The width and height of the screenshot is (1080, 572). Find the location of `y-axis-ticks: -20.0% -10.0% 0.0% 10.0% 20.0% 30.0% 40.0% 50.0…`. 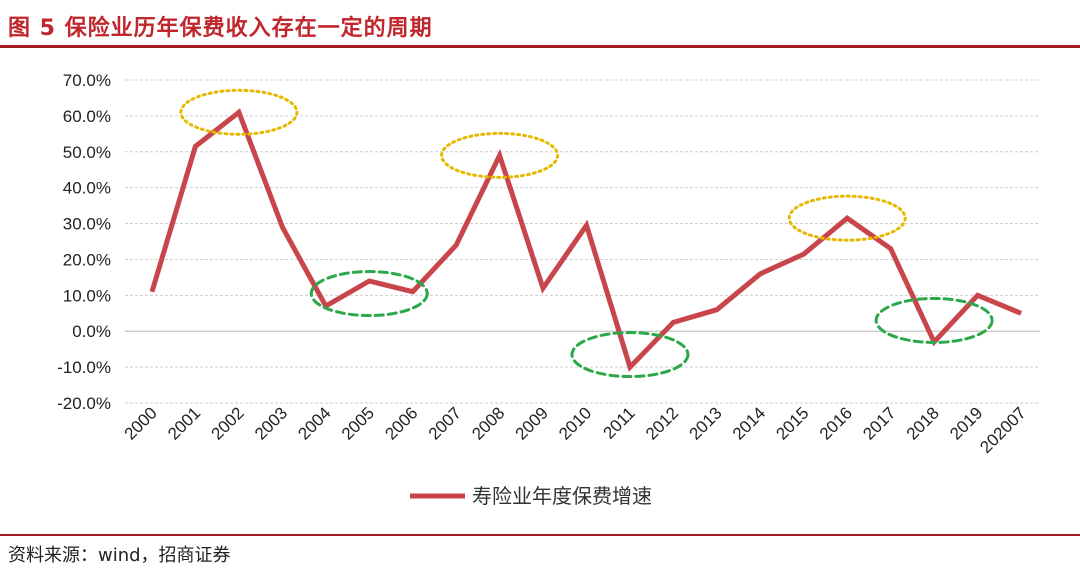

y-axis-ticks: -20.0% -10.0% 0.0% 10.0% 20.0% 30.0% 40.0% 50.0… is located at coordinates (84, 242).